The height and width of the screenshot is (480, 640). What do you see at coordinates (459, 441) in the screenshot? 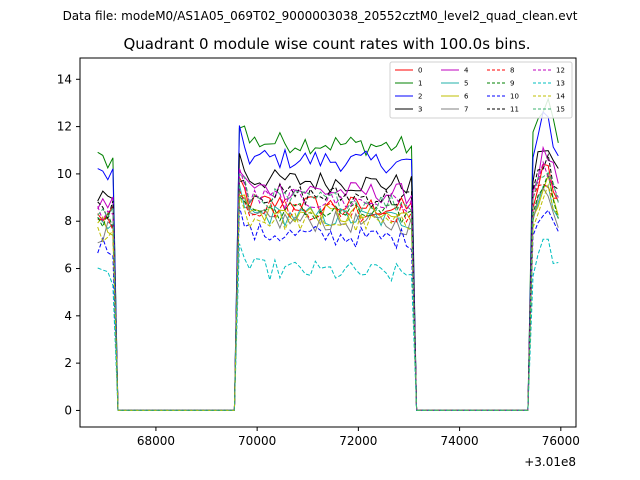
I see `x-tick-label: 74000` at bounding box center [459, 441].